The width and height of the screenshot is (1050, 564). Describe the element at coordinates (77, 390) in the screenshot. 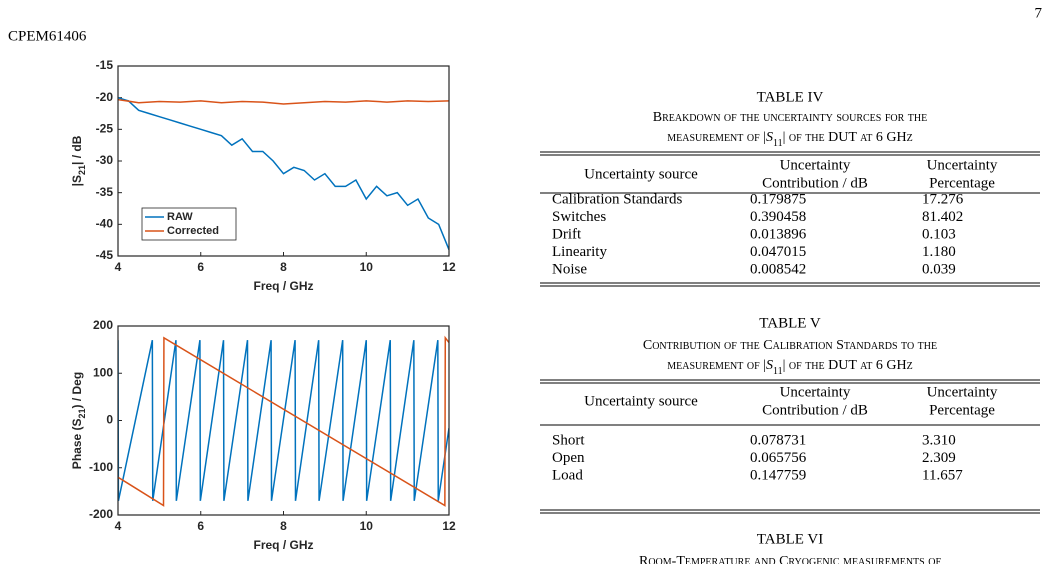

I see `y-axis-label-part: ) / Deg` at that location.